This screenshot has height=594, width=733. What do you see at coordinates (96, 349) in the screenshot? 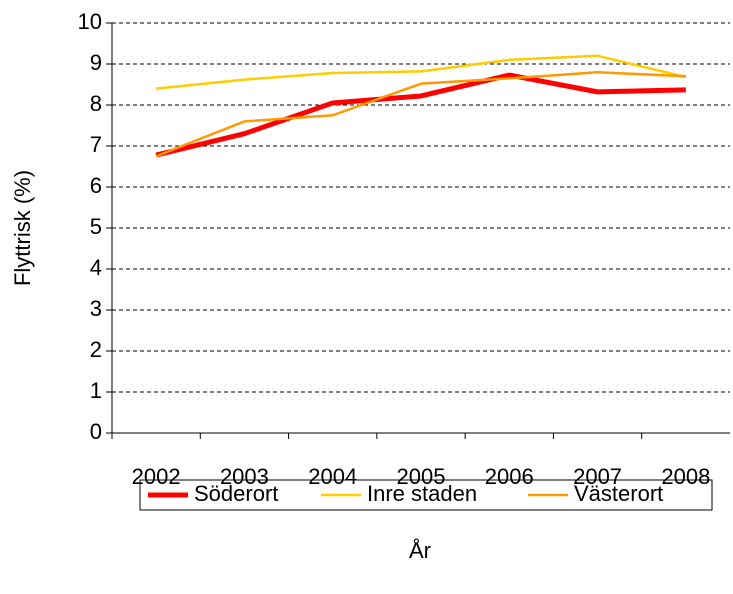
I see `y-tick-label: 2` at bounding box center [96, 349].